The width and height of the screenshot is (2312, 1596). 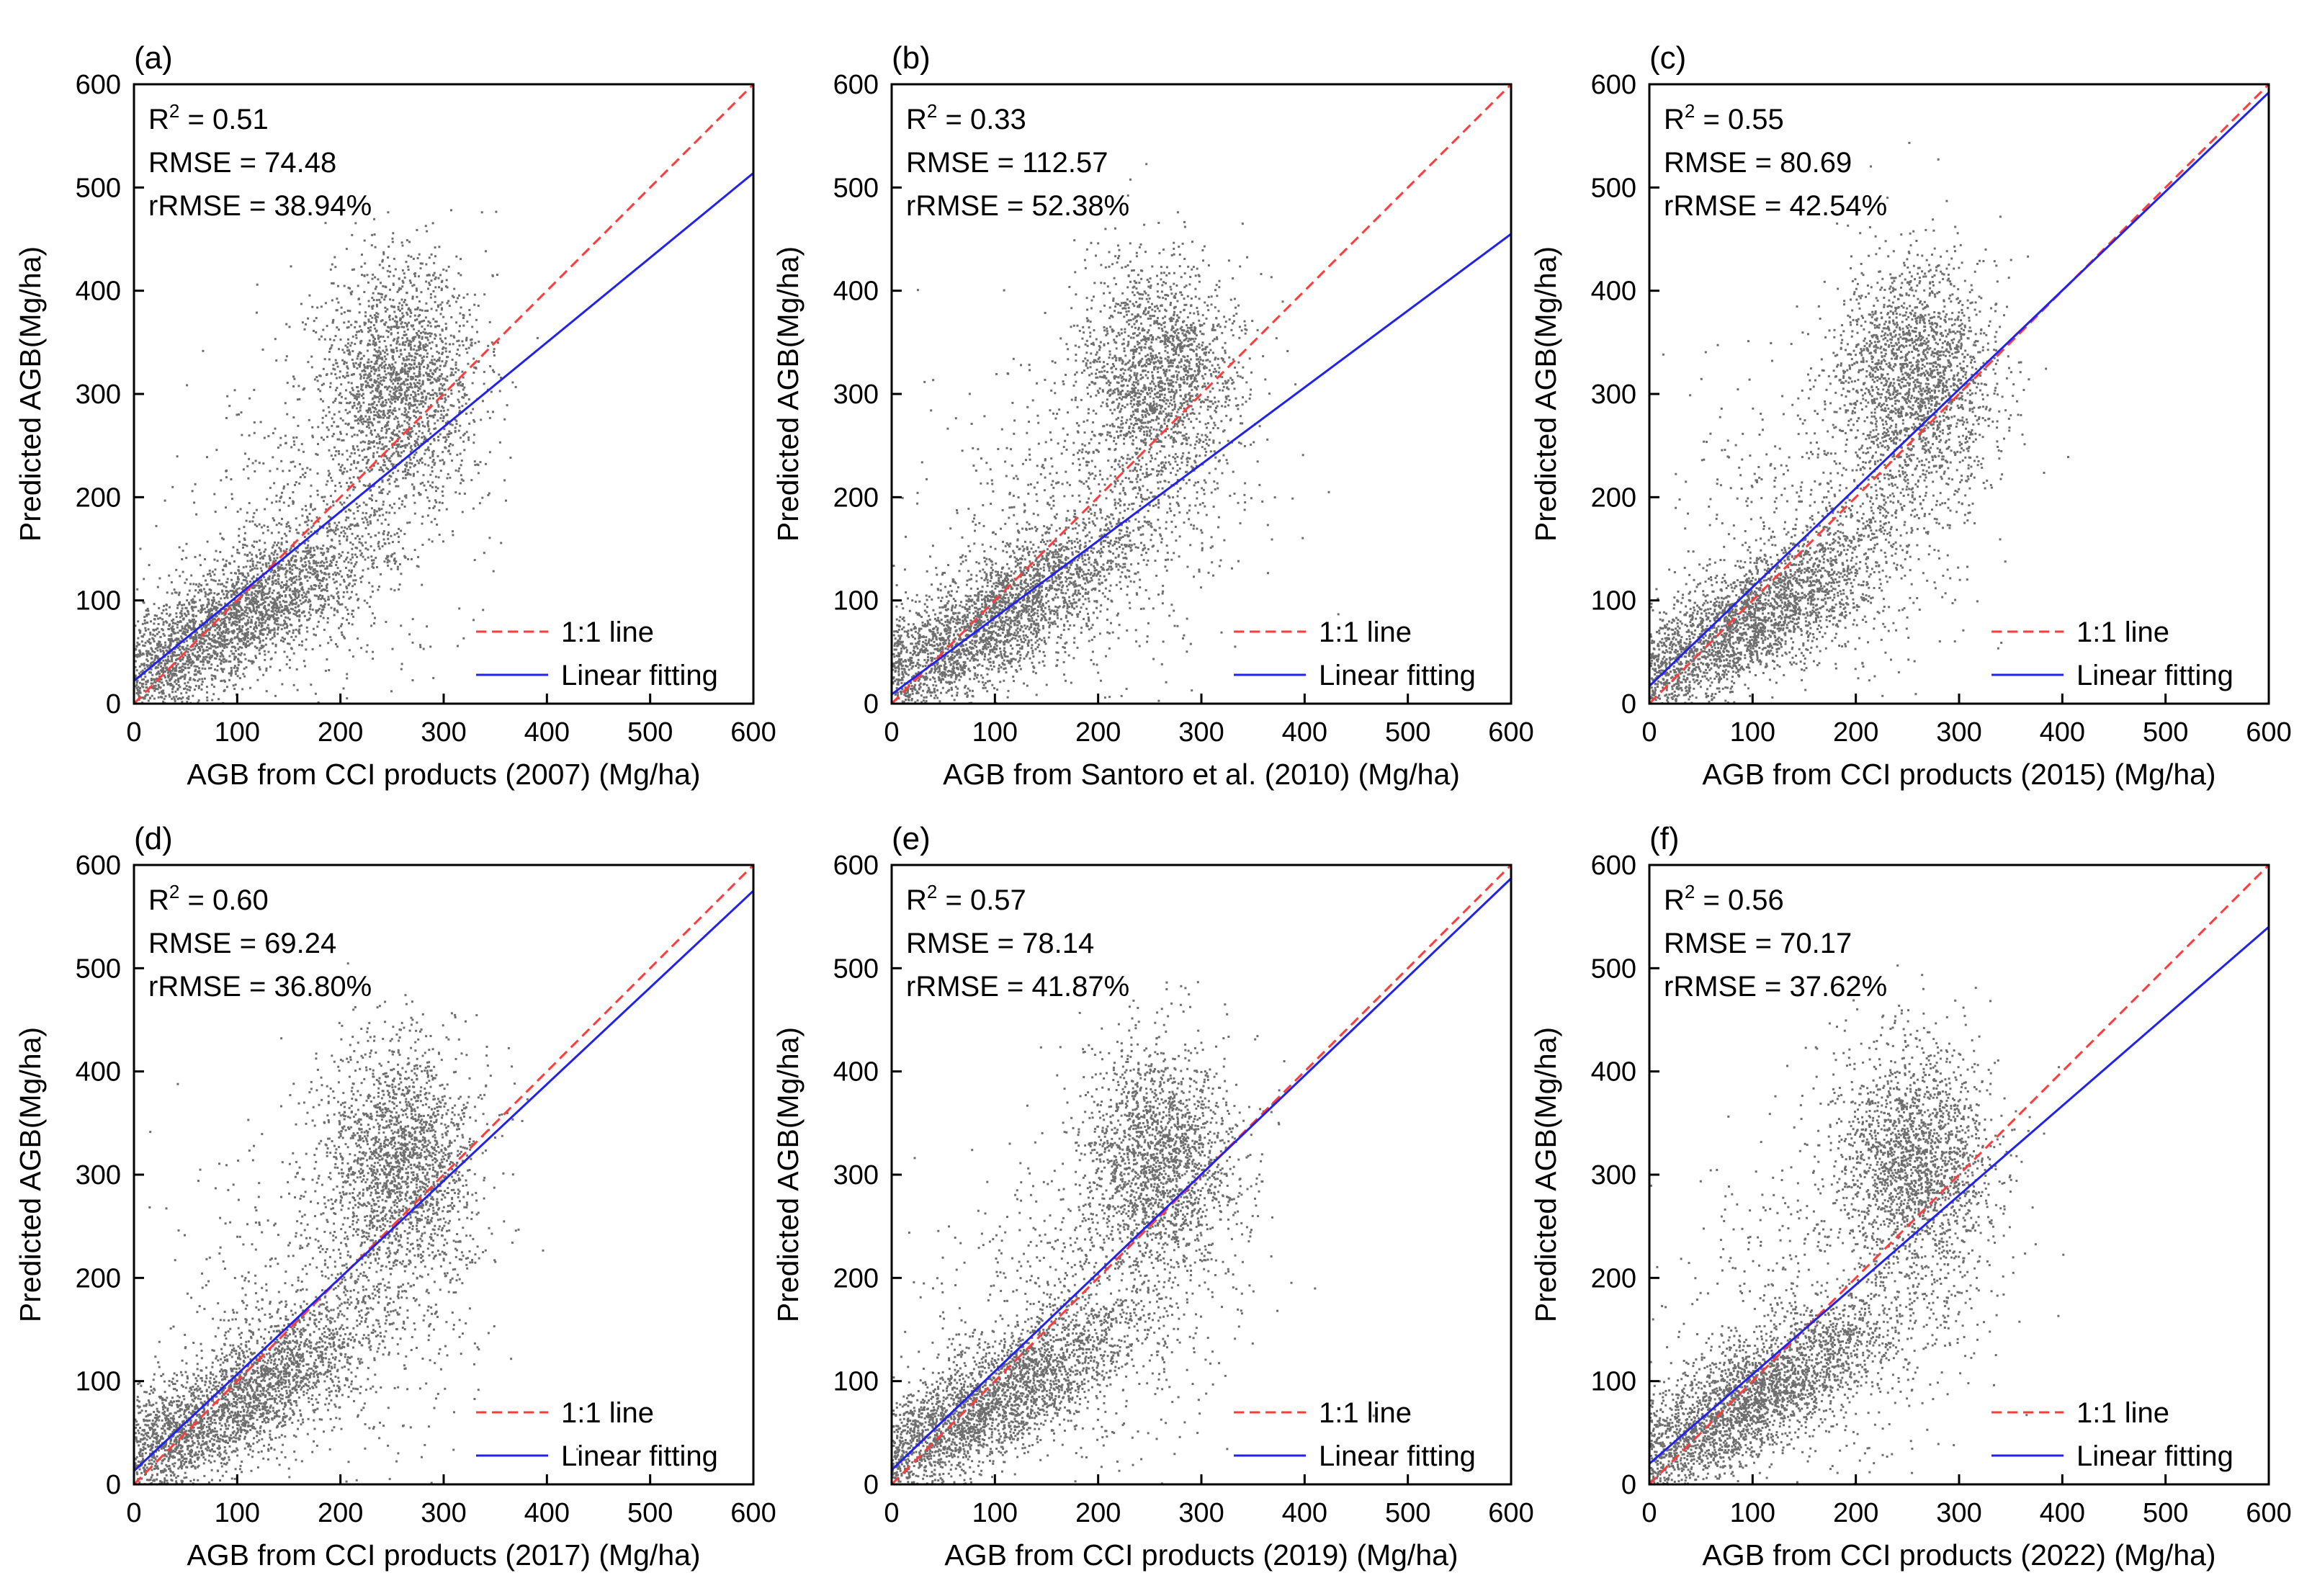 I want to click on rmse-text: RMSE = 70.17, so click(x=1758, y=944).